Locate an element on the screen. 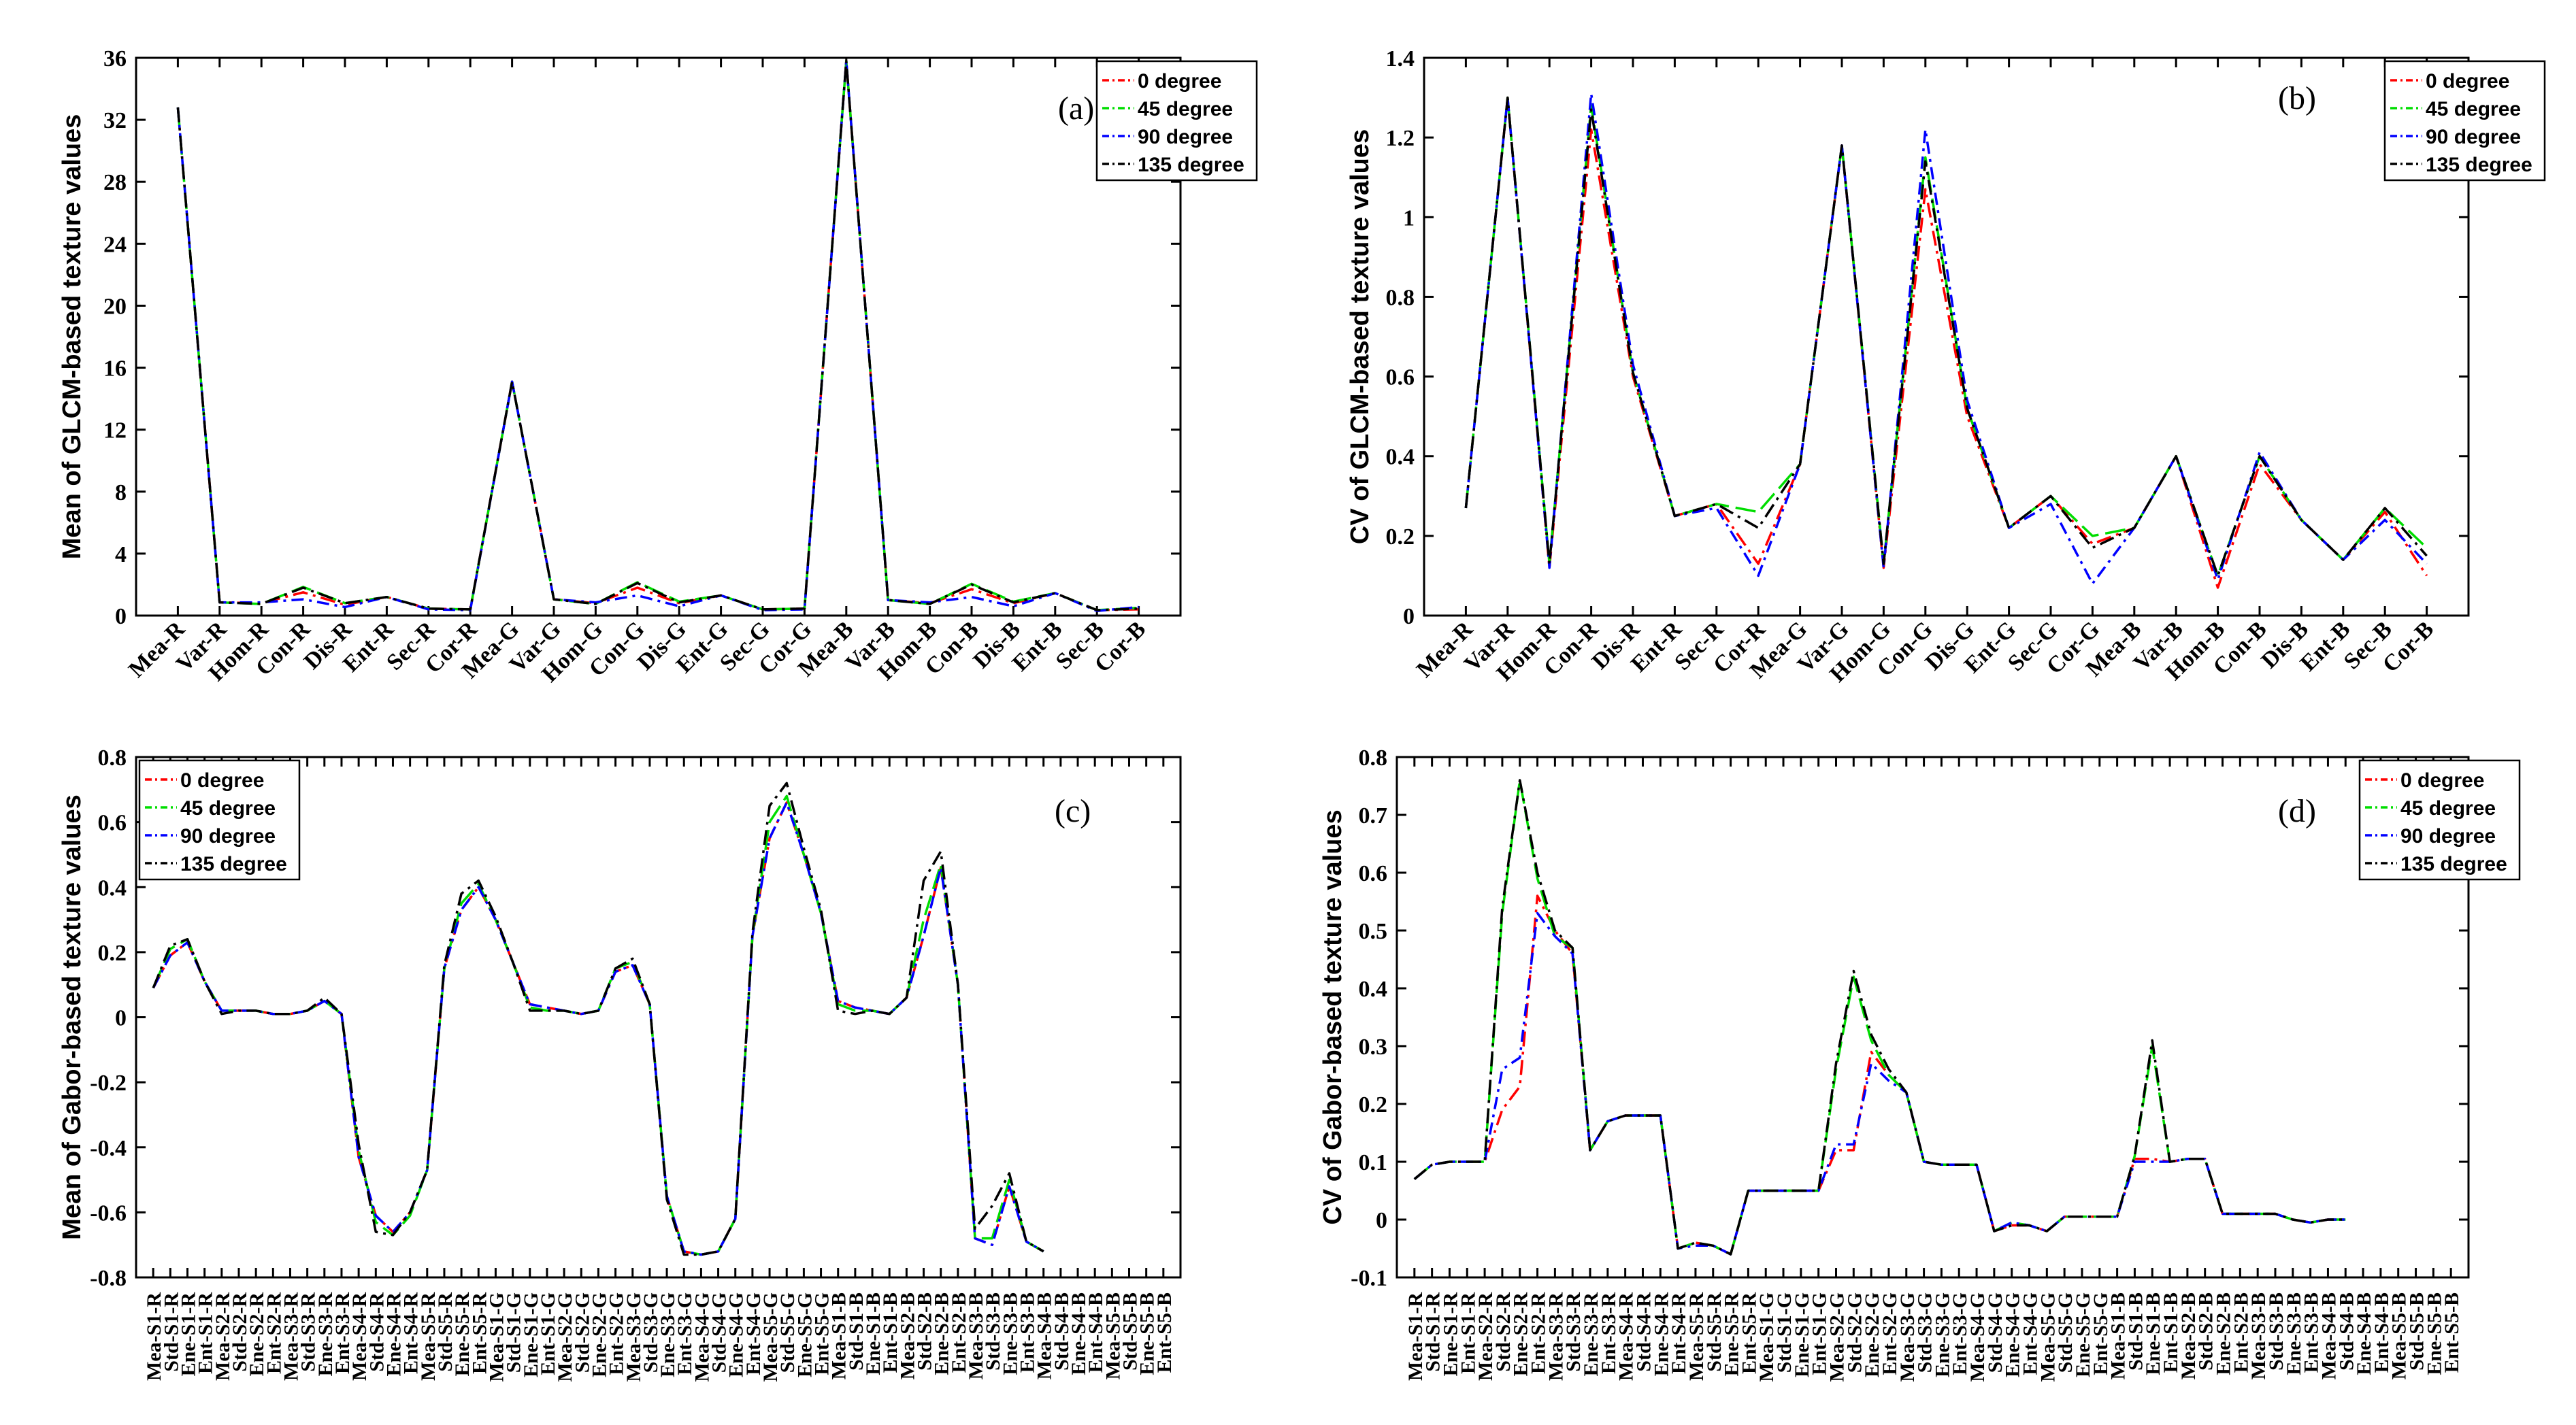 The height and width of the screenshot is (1425, 2576). x-tick-label: Mea-S4-B is located at coordinates (1045, 1335).